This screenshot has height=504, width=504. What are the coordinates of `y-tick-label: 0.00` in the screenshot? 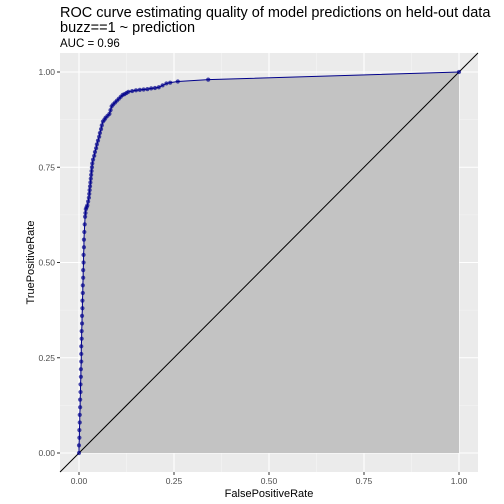 It's located at (46, 453).